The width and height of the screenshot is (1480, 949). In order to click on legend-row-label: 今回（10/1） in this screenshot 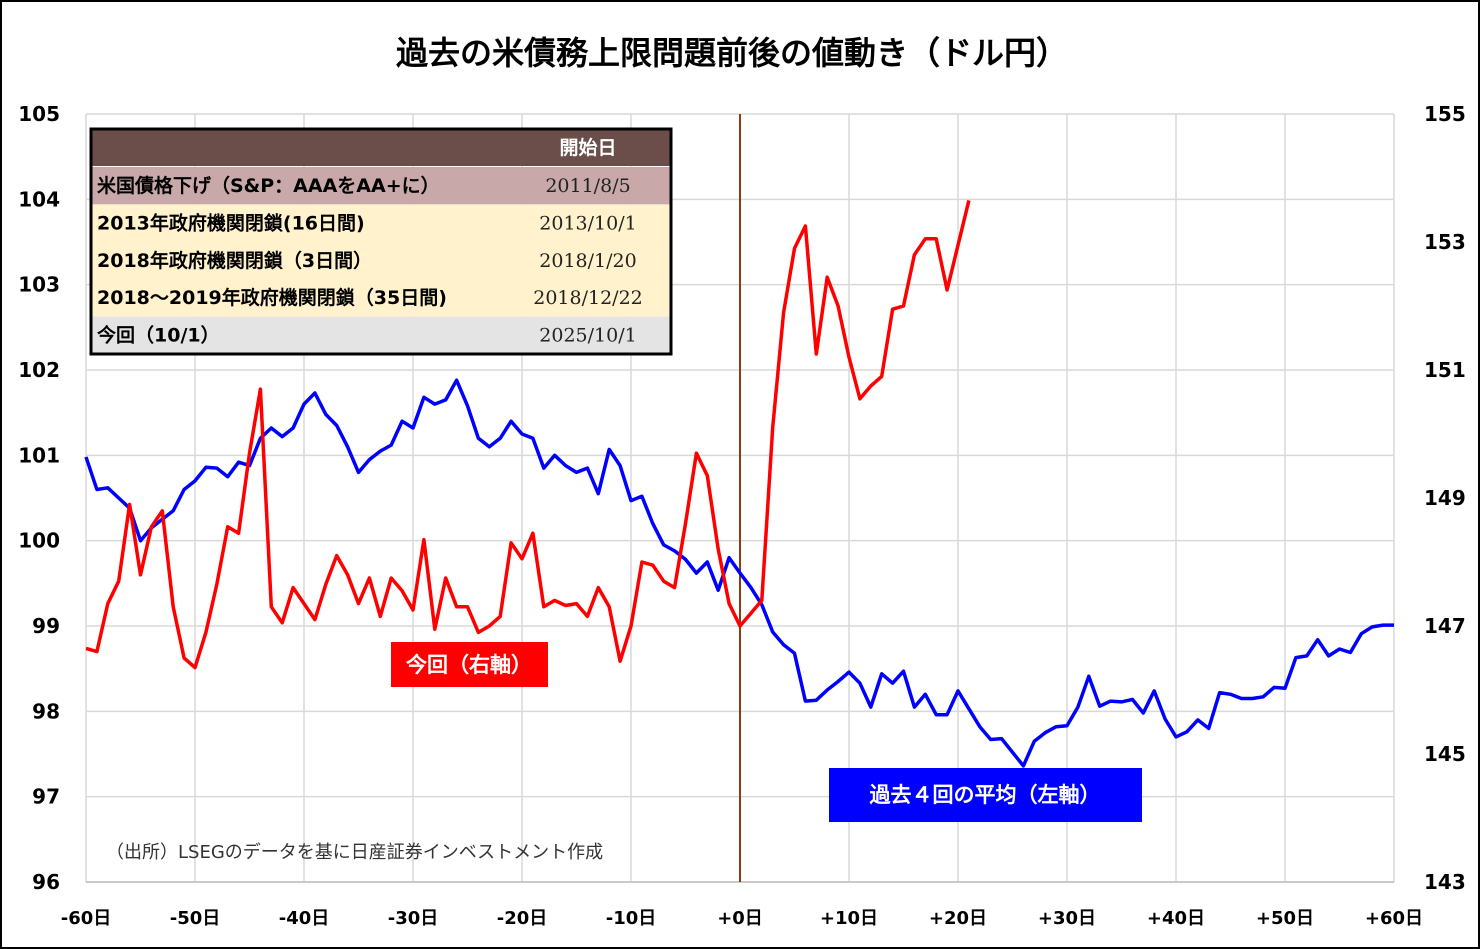, I will do `click(158, 335)`.